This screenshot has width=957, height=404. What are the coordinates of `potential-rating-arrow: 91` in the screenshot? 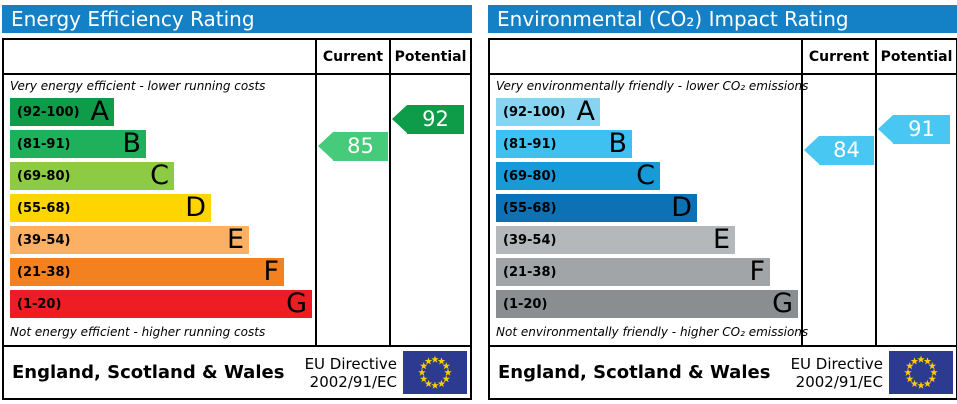 It's located at (914, 129).